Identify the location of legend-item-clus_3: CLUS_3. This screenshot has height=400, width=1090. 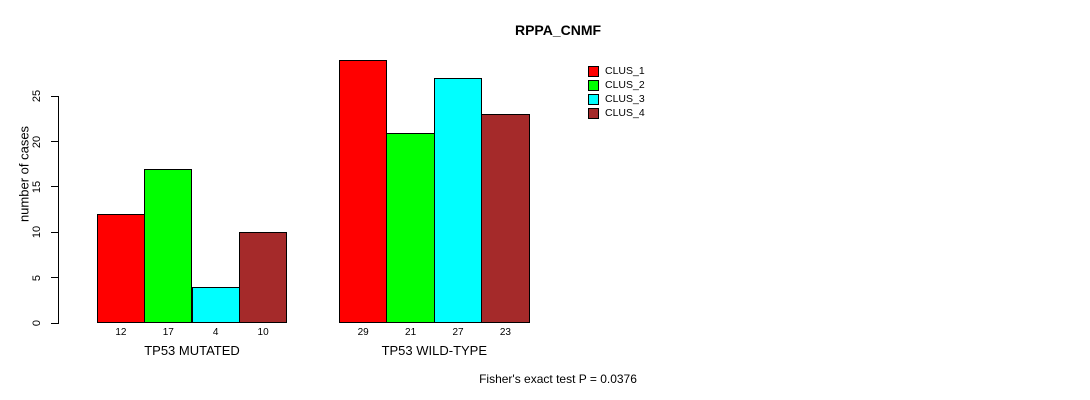
(616, 99).